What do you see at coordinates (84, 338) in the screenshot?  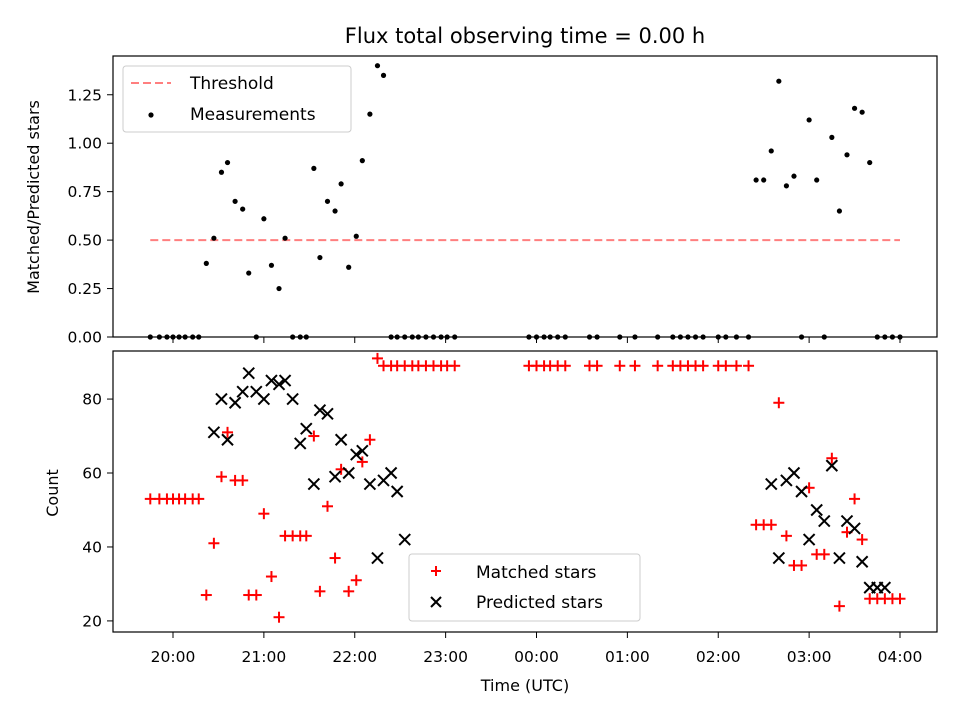 I see `top-ytick-label: 0.00` at bounding box center [84, 338].